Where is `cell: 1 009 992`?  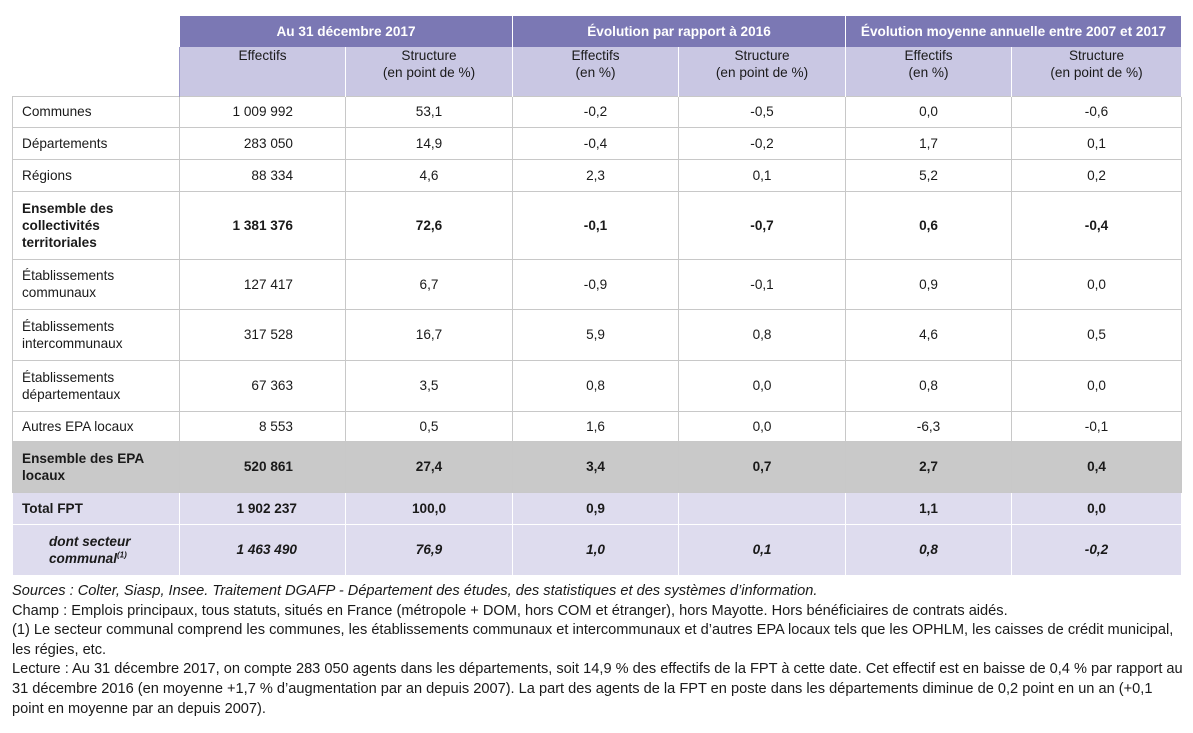 cell: 1 009 992 is located at coordinates (262, 111).